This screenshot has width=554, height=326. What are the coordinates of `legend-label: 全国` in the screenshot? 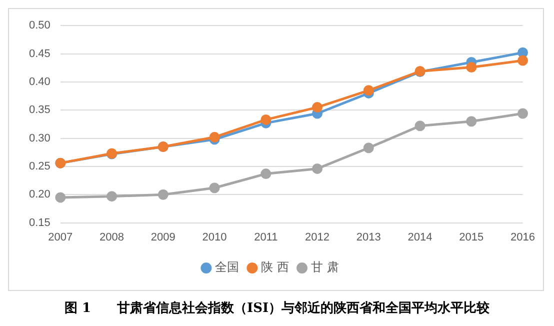 It's located at (227, 267).